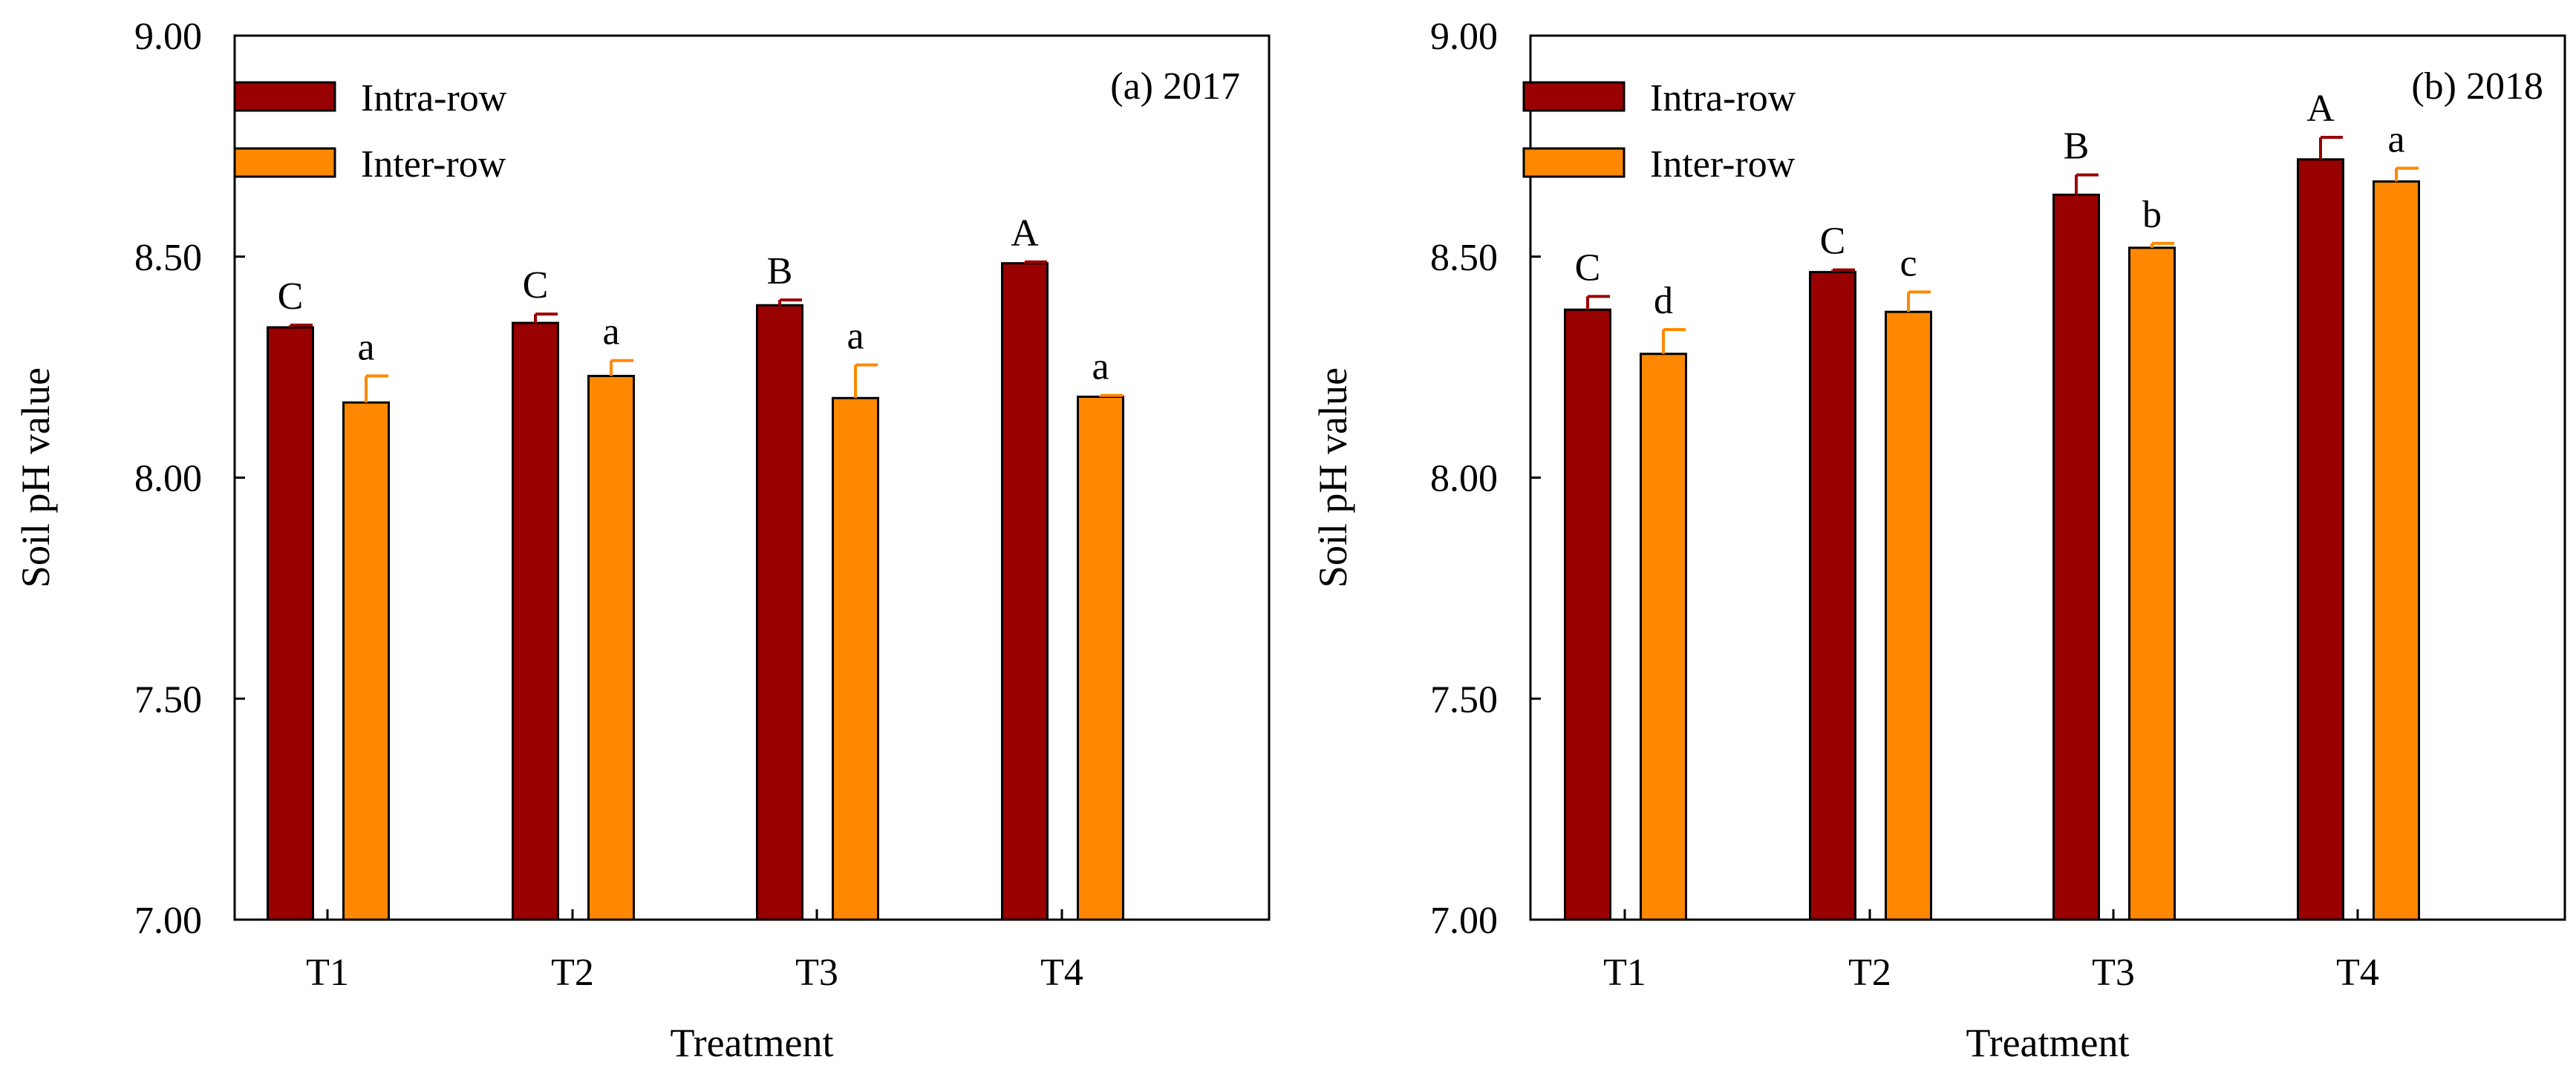 The image size is (2576, 1077). What do you see at coordinates (2152, 215) in the screenshot?
I see `significance-letter: b` at bounding box center [2152, 215].